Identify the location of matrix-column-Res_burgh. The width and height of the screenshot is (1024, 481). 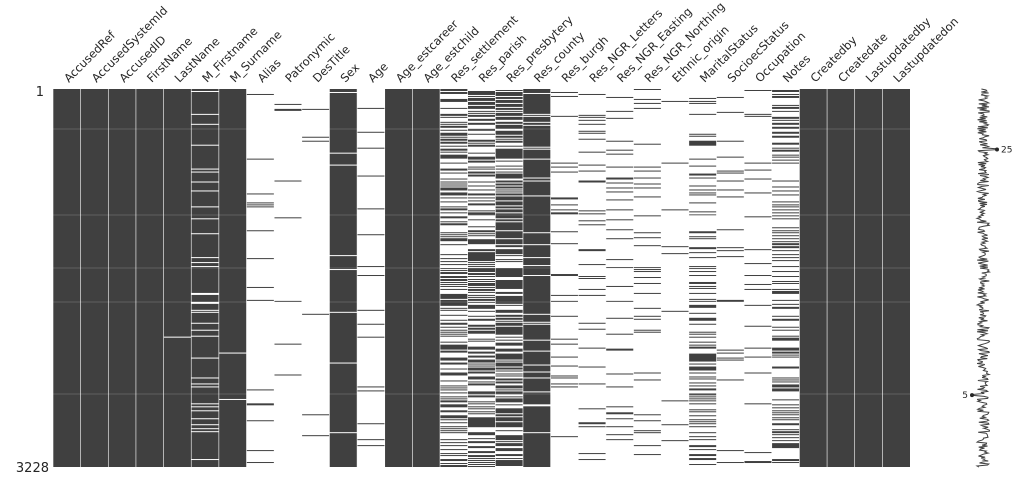
(564, 278).